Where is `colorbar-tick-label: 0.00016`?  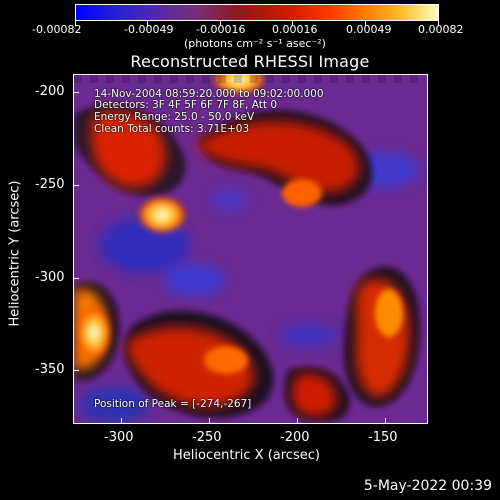 colorbar-tick-label: 0.00016 is located at coordinates (295, 29).